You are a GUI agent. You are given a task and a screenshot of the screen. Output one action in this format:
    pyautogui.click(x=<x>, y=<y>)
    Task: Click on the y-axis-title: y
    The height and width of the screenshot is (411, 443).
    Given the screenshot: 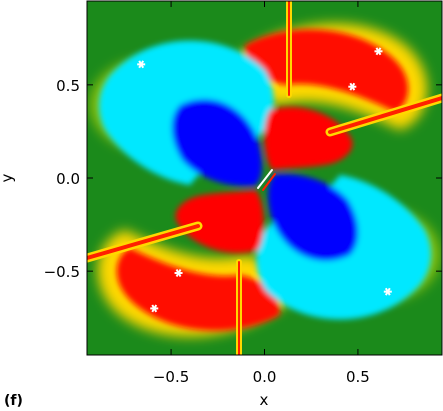 What is the action you would take?
    pyautogui.click(x=8, y=177)
    